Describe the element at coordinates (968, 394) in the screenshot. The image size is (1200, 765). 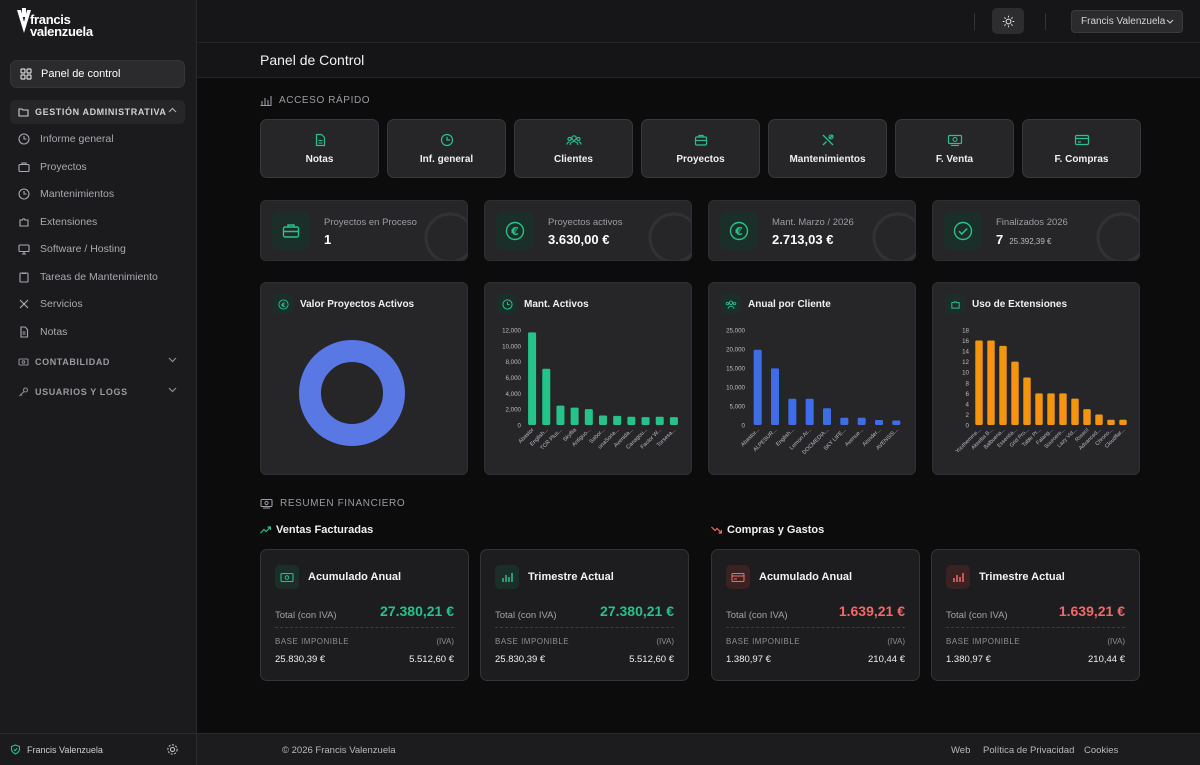
I see `y-tick-label: 6` at that location.